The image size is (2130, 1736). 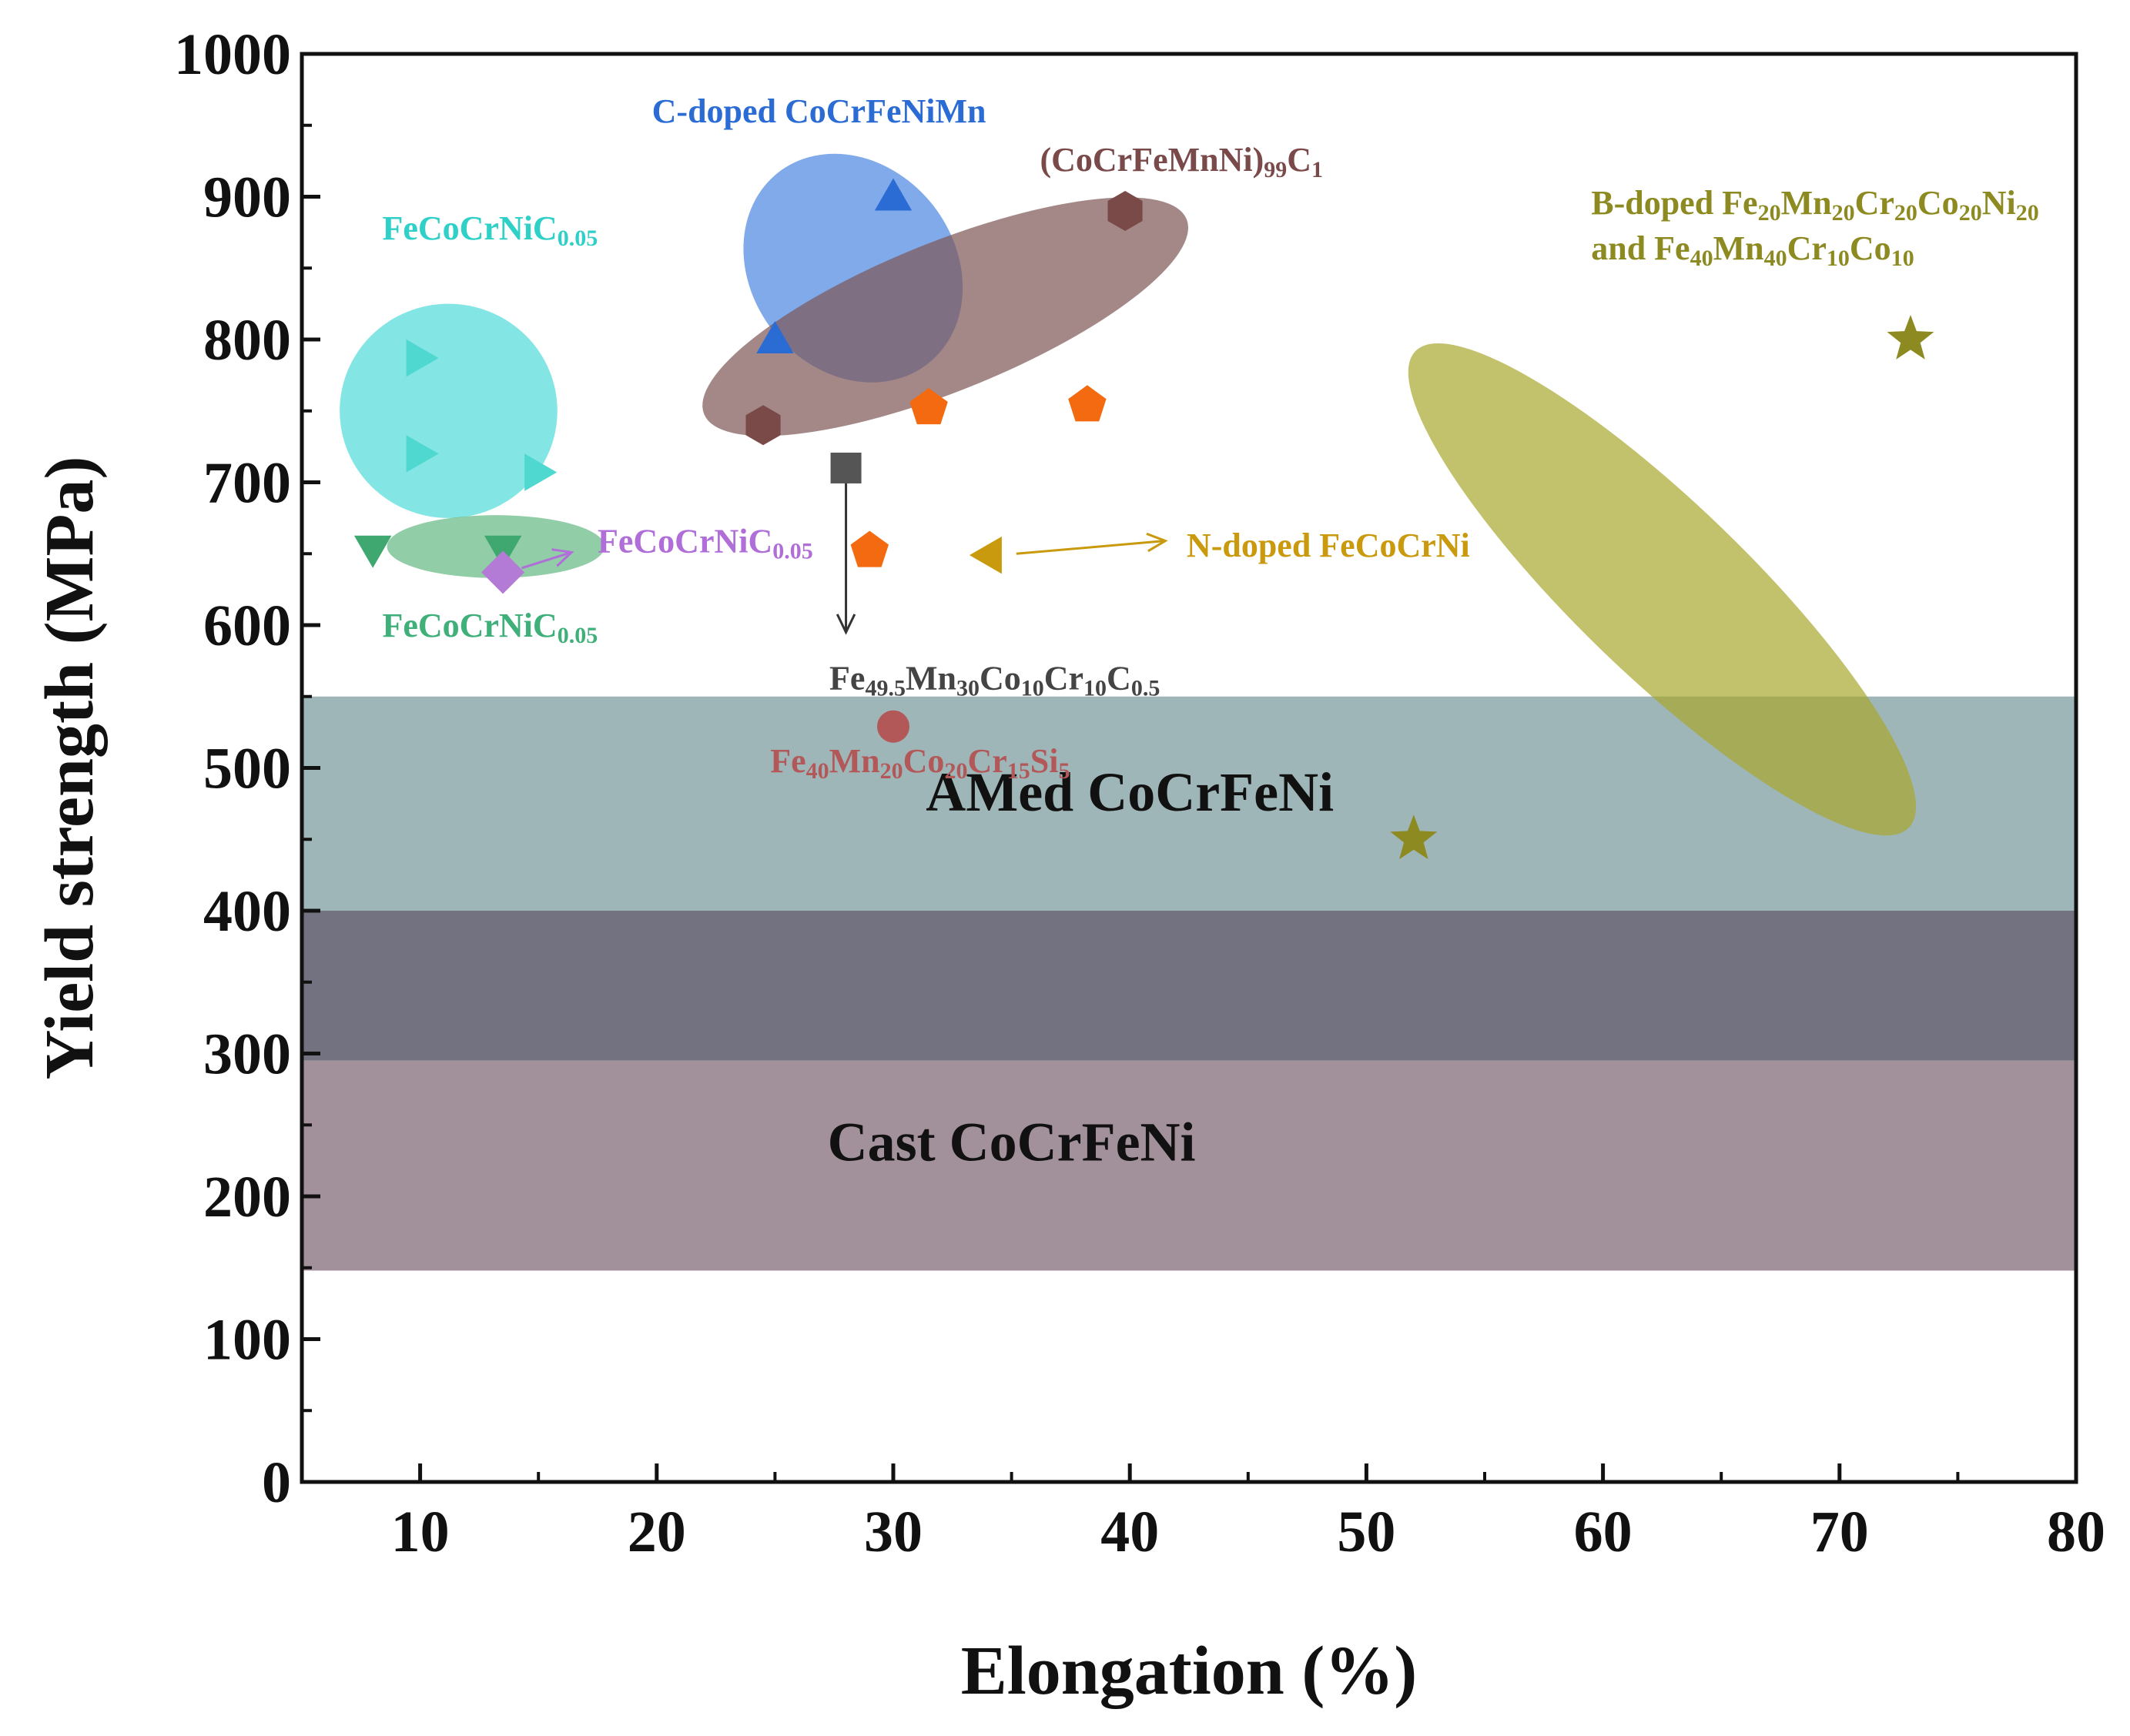 I want to click on x-axis-title: Elongation (%), so click(x=1189, y=1671).